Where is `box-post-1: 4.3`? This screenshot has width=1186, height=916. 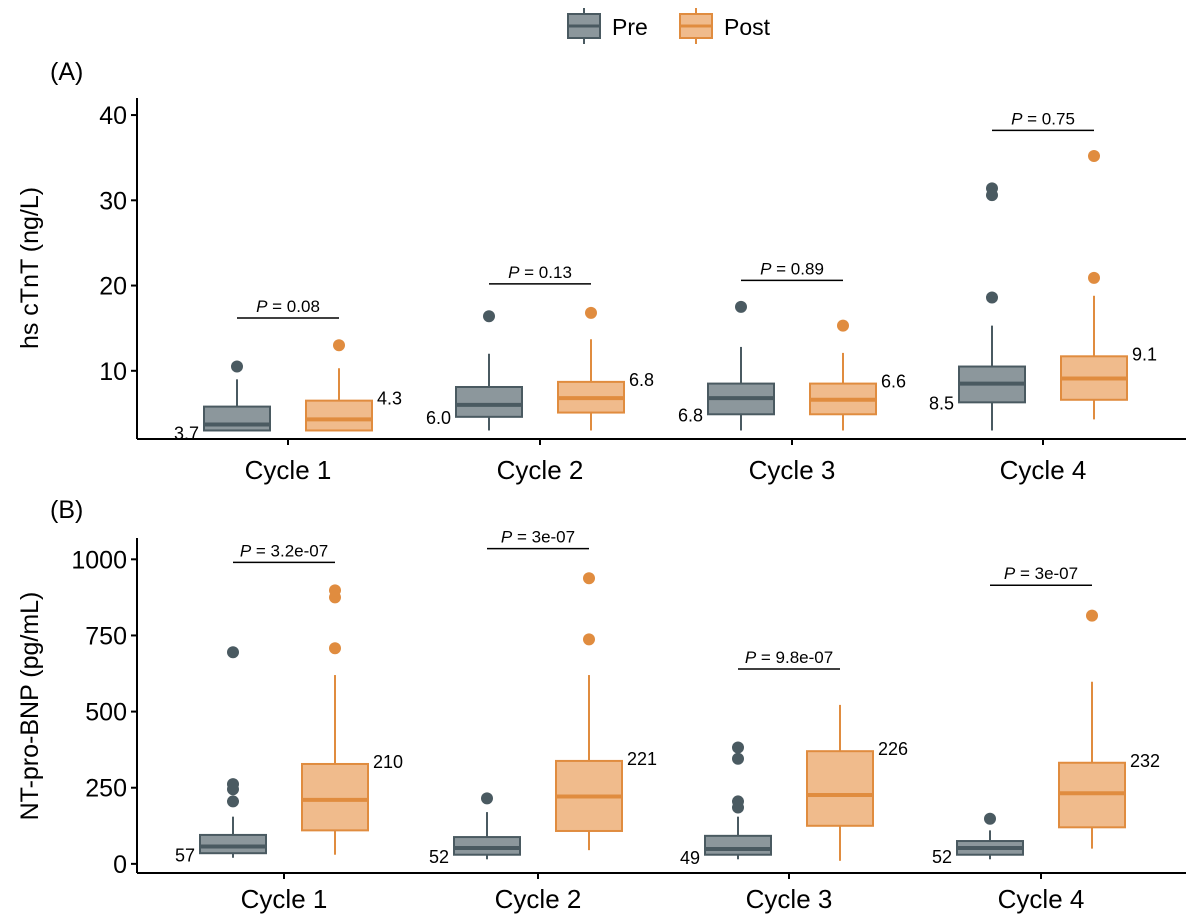
box-post-1: 4.3 is located at coordinates (353, 385).